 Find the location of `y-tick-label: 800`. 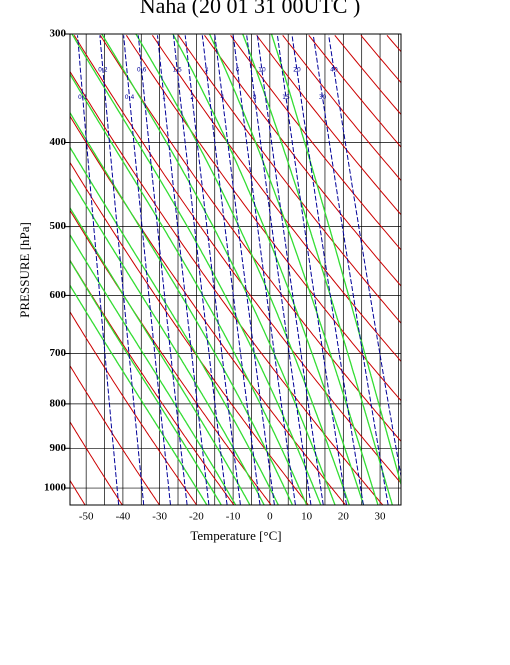

y-tick-label: 800 is located at coordinates (58, 403).